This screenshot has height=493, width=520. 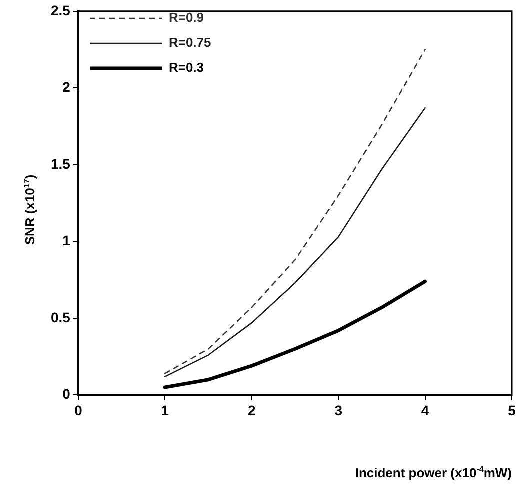 What do you see at coordinates (78, 410) in the screenshot?
I see `x-tick-label: 0` at bounding box center [78, 410].